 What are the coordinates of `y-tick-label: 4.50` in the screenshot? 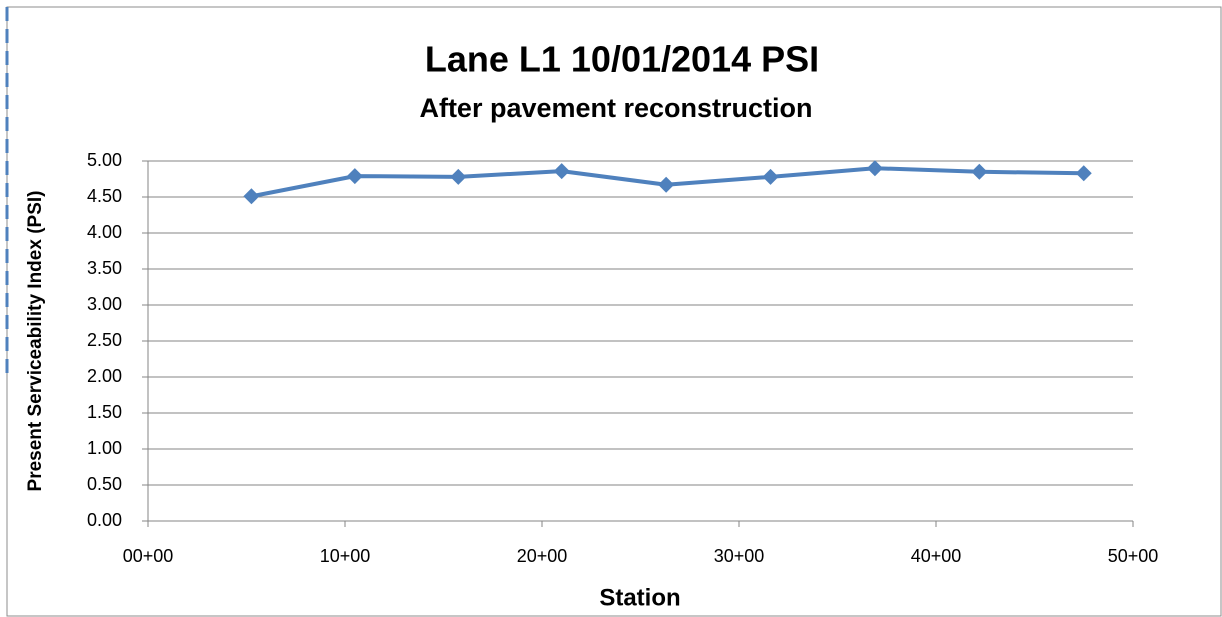 It's located at (104, 196).